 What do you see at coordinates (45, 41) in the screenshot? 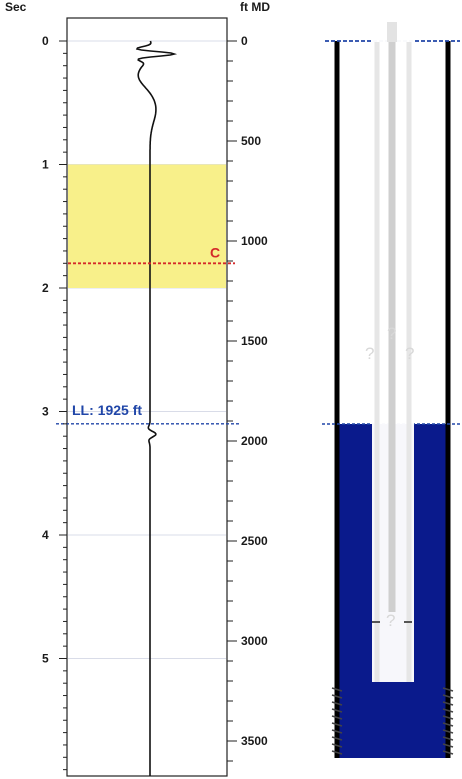
I see `left-tick-label: 0` at bounding box center [45, 41].